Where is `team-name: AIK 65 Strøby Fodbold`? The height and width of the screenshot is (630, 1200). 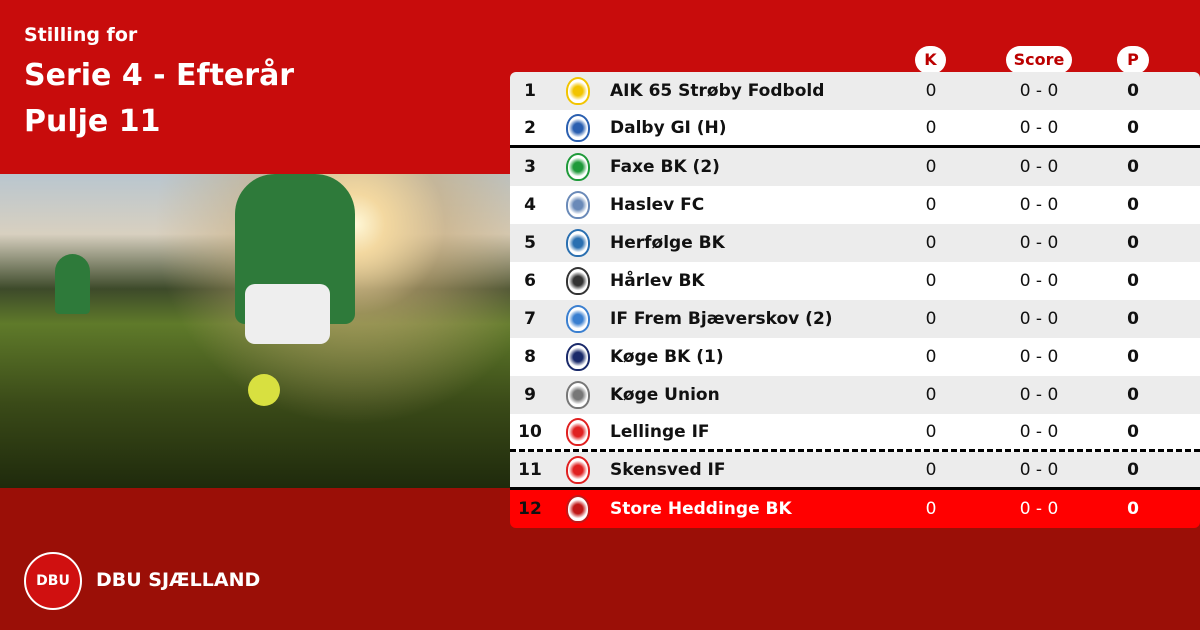
team-name: AIK 65 Strøby Fodbold is located at coordinates (717, 91).